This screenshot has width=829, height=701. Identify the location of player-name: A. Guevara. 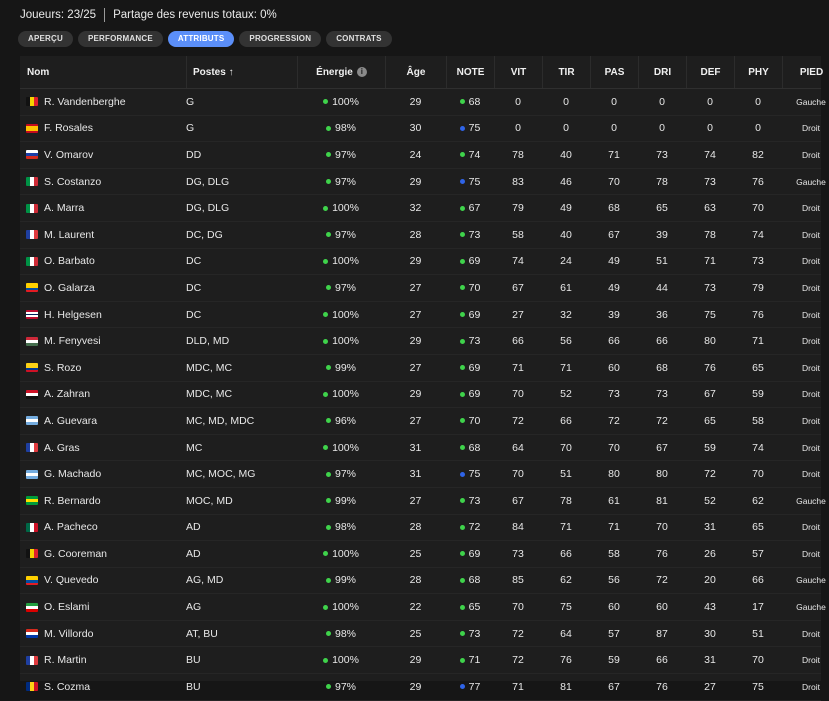
(71, 420).